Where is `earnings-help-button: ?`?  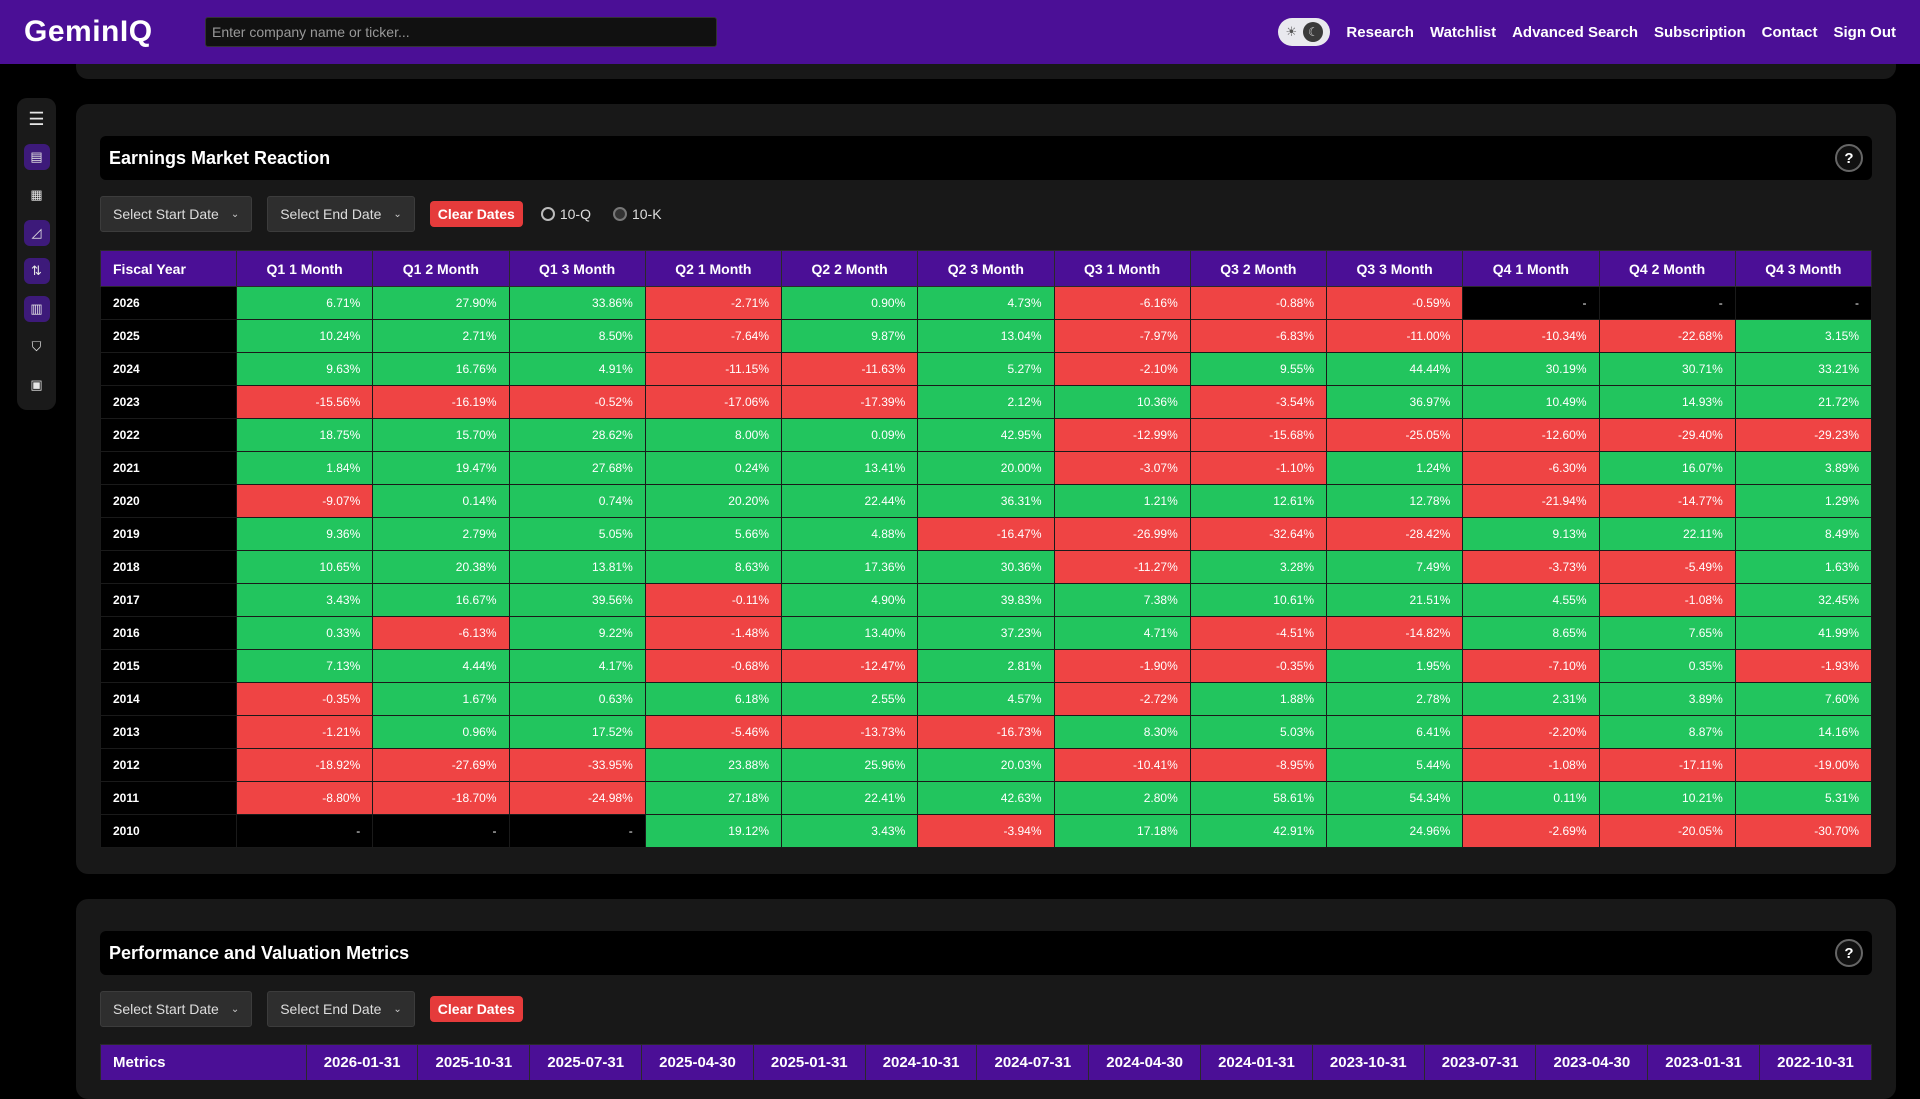 earnings-help-button: ? is located at coordinates (1849, 158).